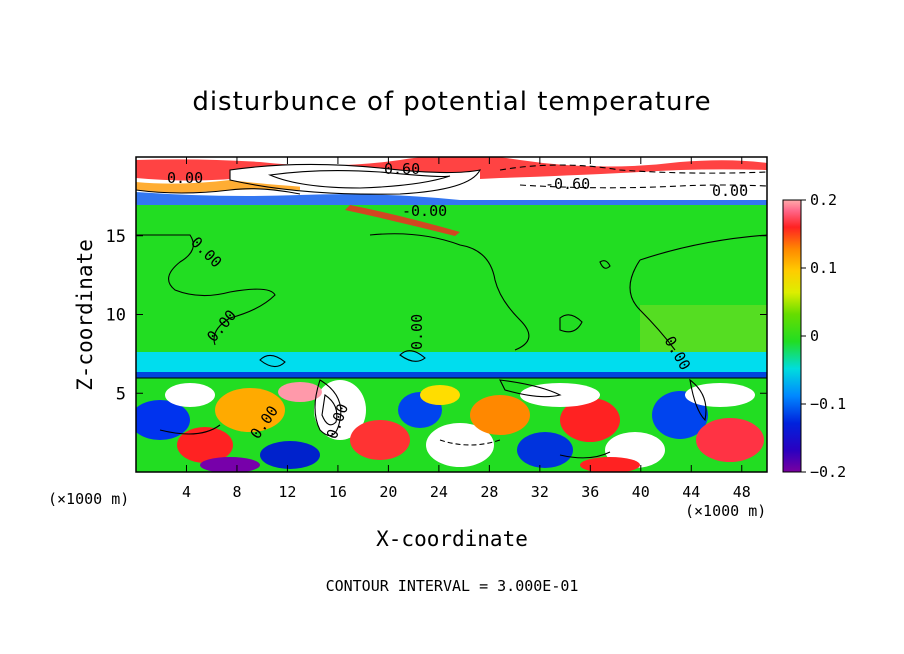 This screenshot has width=904, height=654. I want to click on colorbar-tick-label: 0.2, so click(823, 200).